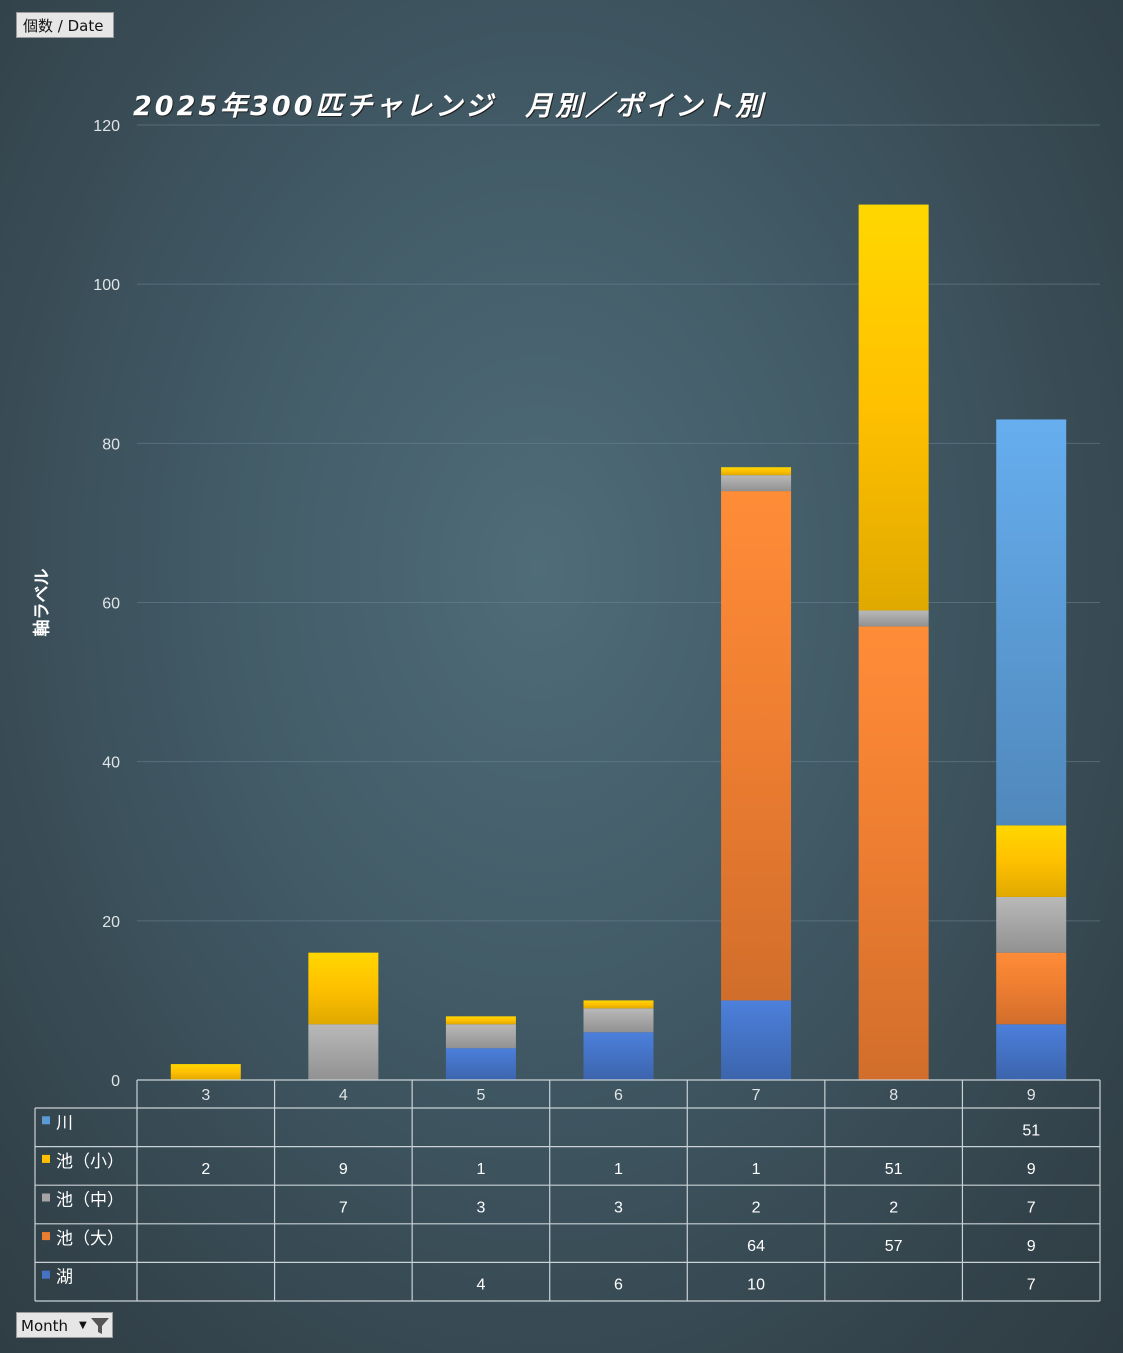 This screenshot has width=1123, height=1353. Describe the element at coordinates (449, 106) in the screenshot. I see `chart-title: 2025年300匹チャレンジ 月別／ポイント別` at that location.